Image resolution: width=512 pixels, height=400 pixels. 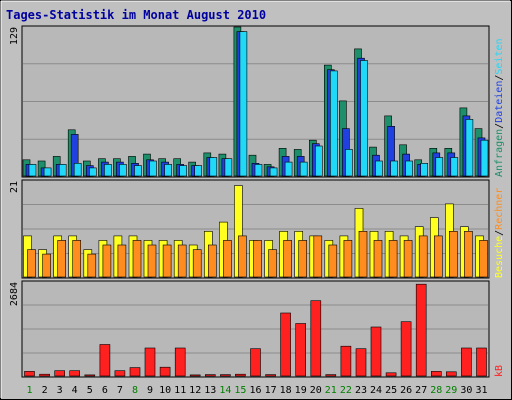 What do you see at coordinates (421, 390) in the screenshot?
I see `day-label-27: 27` at bounding box center [421, 390].